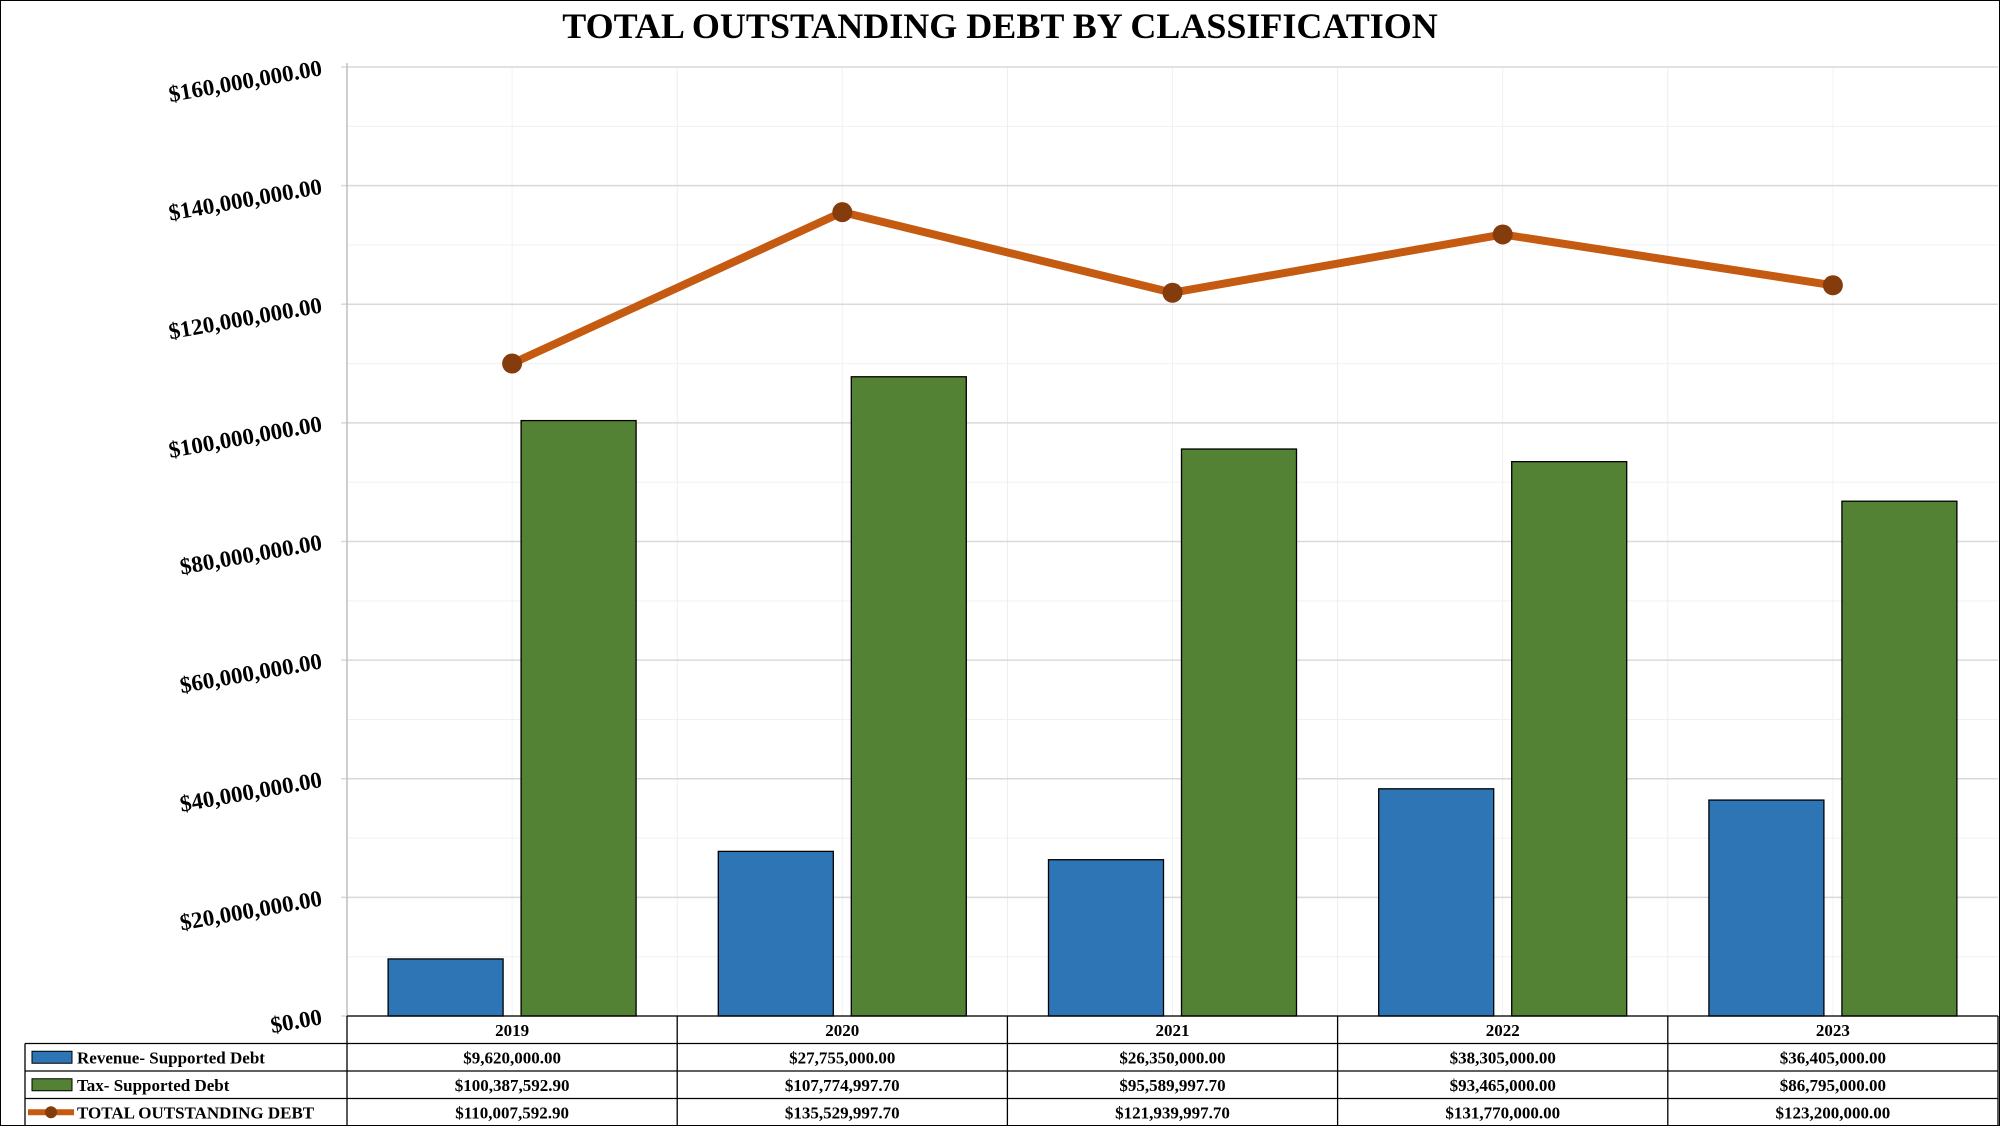  Describe the element at coordinates (512, 1030) in the screenshot. I see `x-tick-label: 2019` at that location.